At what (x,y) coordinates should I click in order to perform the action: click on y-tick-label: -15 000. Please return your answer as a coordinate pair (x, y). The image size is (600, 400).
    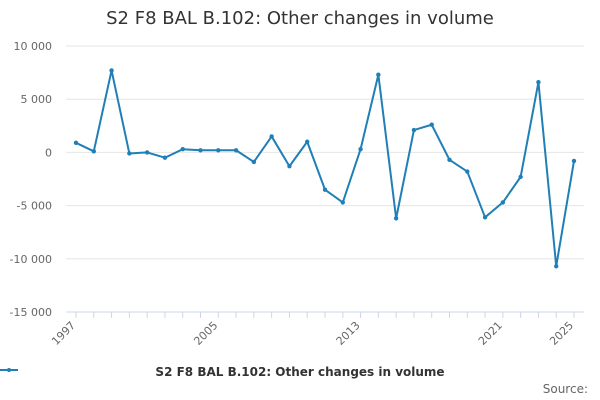
    Looking at the image, I should click on (31, 312).